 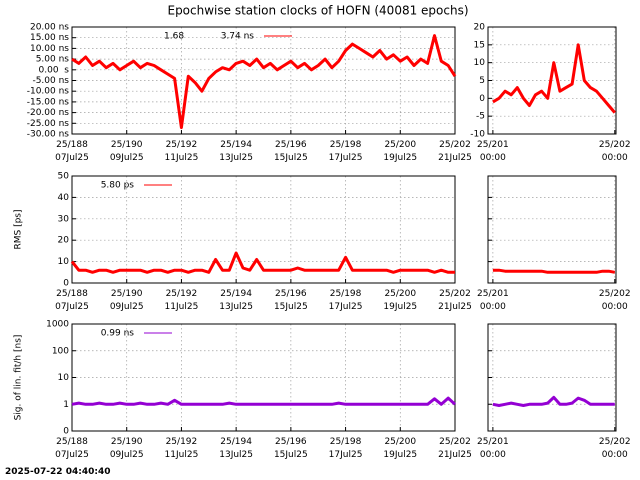 What do you see at coordinates (53, 60) in the screenshot?
I see `y-tick-label: 5.00 ns` at bounding box center [53, 60].